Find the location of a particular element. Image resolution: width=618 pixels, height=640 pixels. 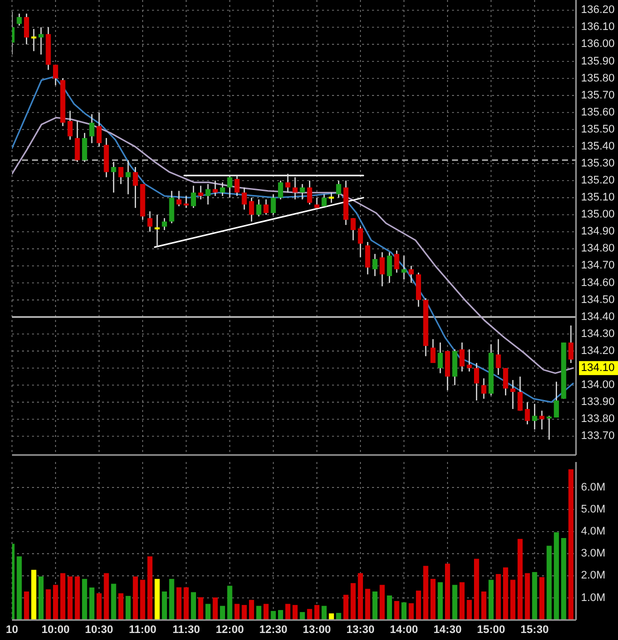

x-tick-label: 12:00 is located at coordinates (230, 630).